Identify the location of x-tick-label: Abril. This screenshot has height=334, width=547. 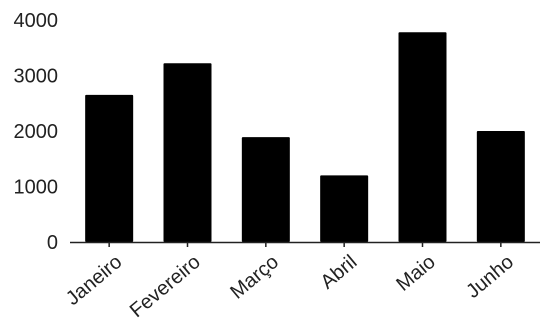
(339, 272).